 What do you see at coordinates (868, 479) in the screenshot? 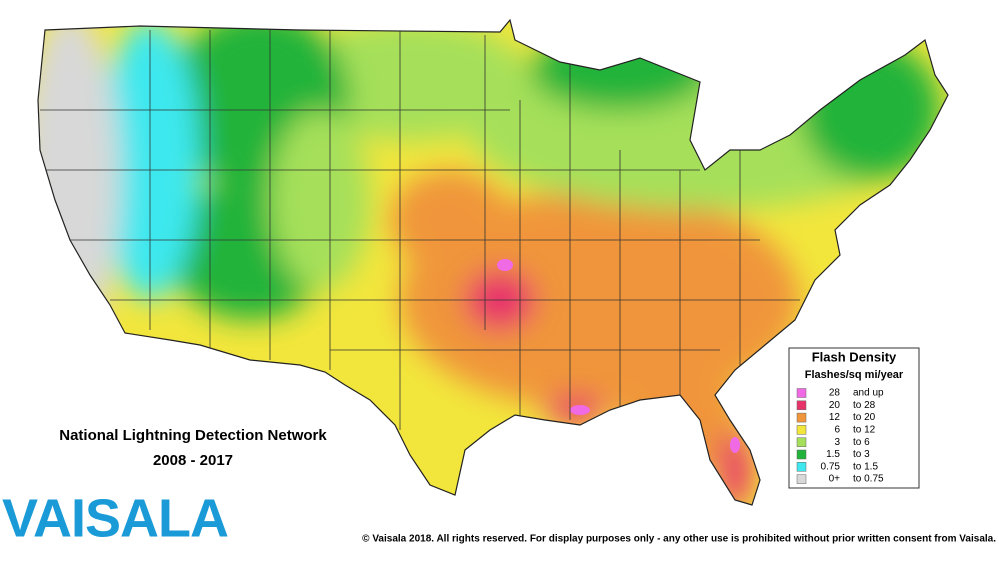
I see `legend-to: to 0.75` at bounding box center [868, 479].